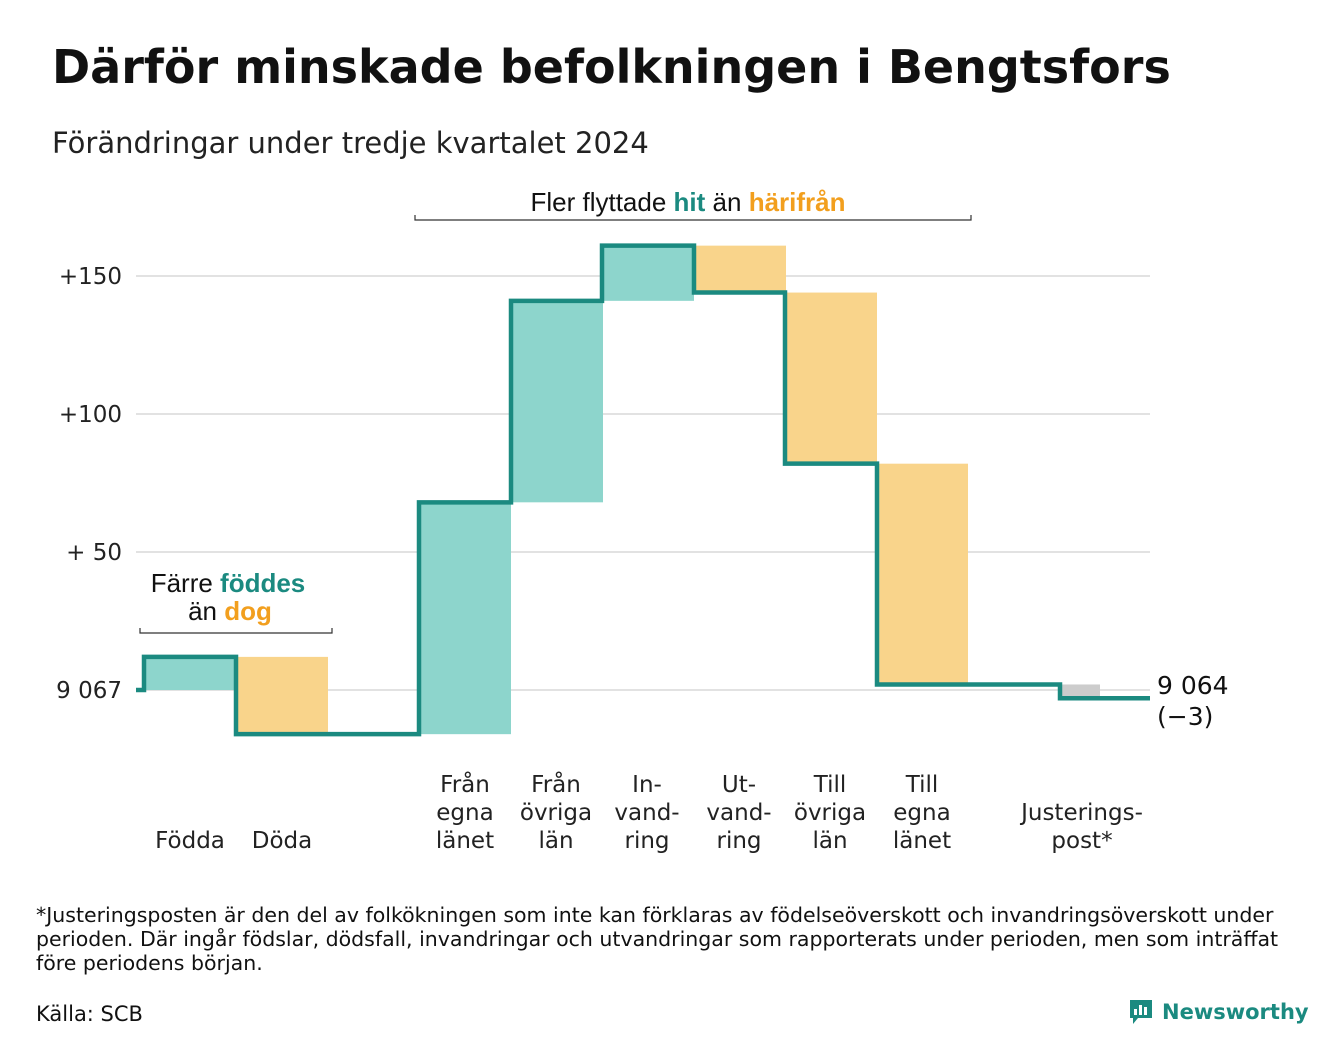 This screenshot has width=1340, height=1060. What do you see at coordinates (1080, 691) in the screenshot?
I see `bar-justeringspost` at bounding box center [1080, 691].